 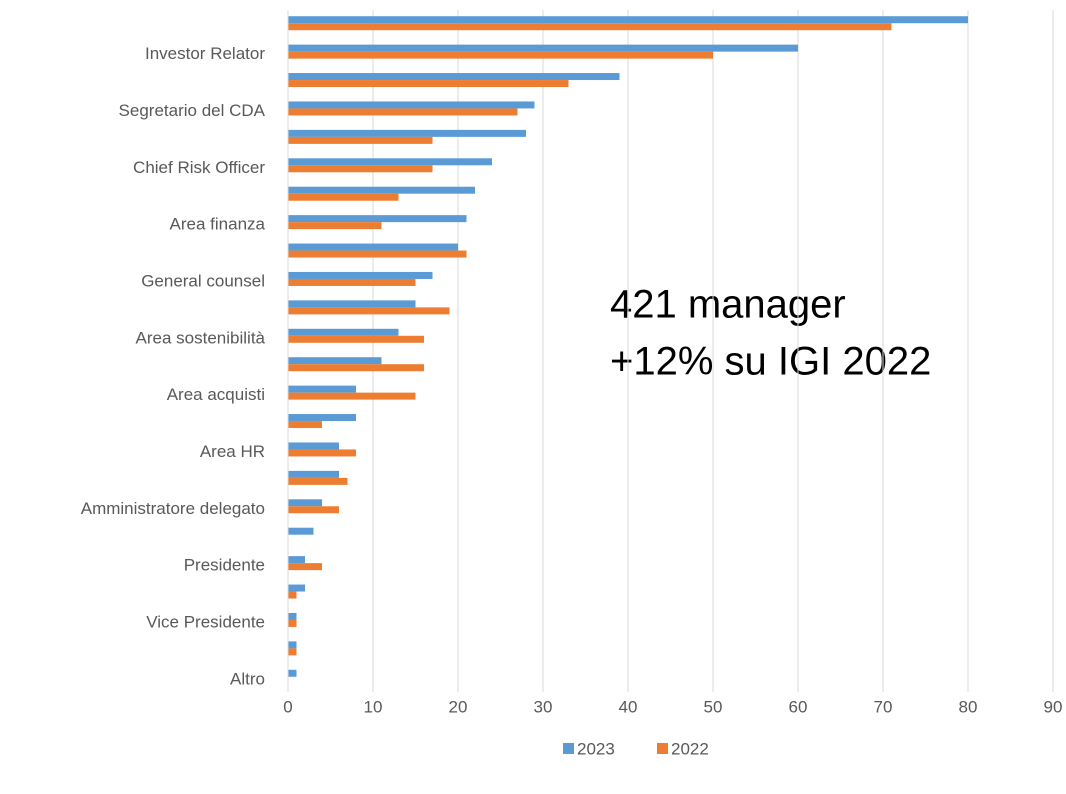 What do you see at coordinates (883, 706) in the screenshot?
I see `x-tick-label: 70` at bounding box center [883, 706].